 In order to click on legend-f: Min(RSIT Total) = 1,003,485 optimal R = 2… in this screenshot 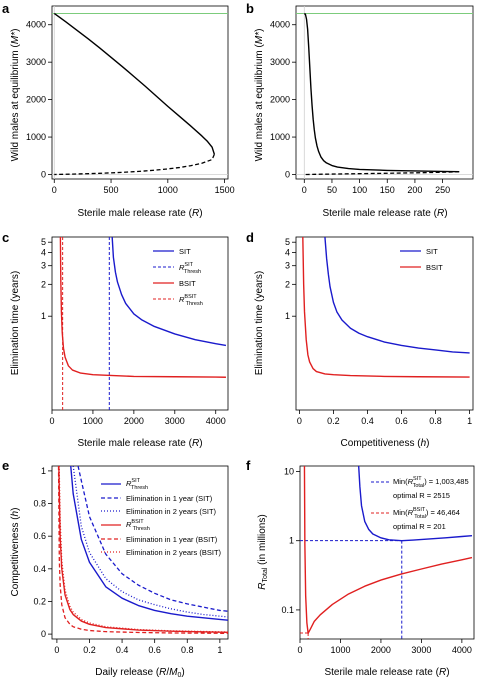, I will do `click(420, 503)`.